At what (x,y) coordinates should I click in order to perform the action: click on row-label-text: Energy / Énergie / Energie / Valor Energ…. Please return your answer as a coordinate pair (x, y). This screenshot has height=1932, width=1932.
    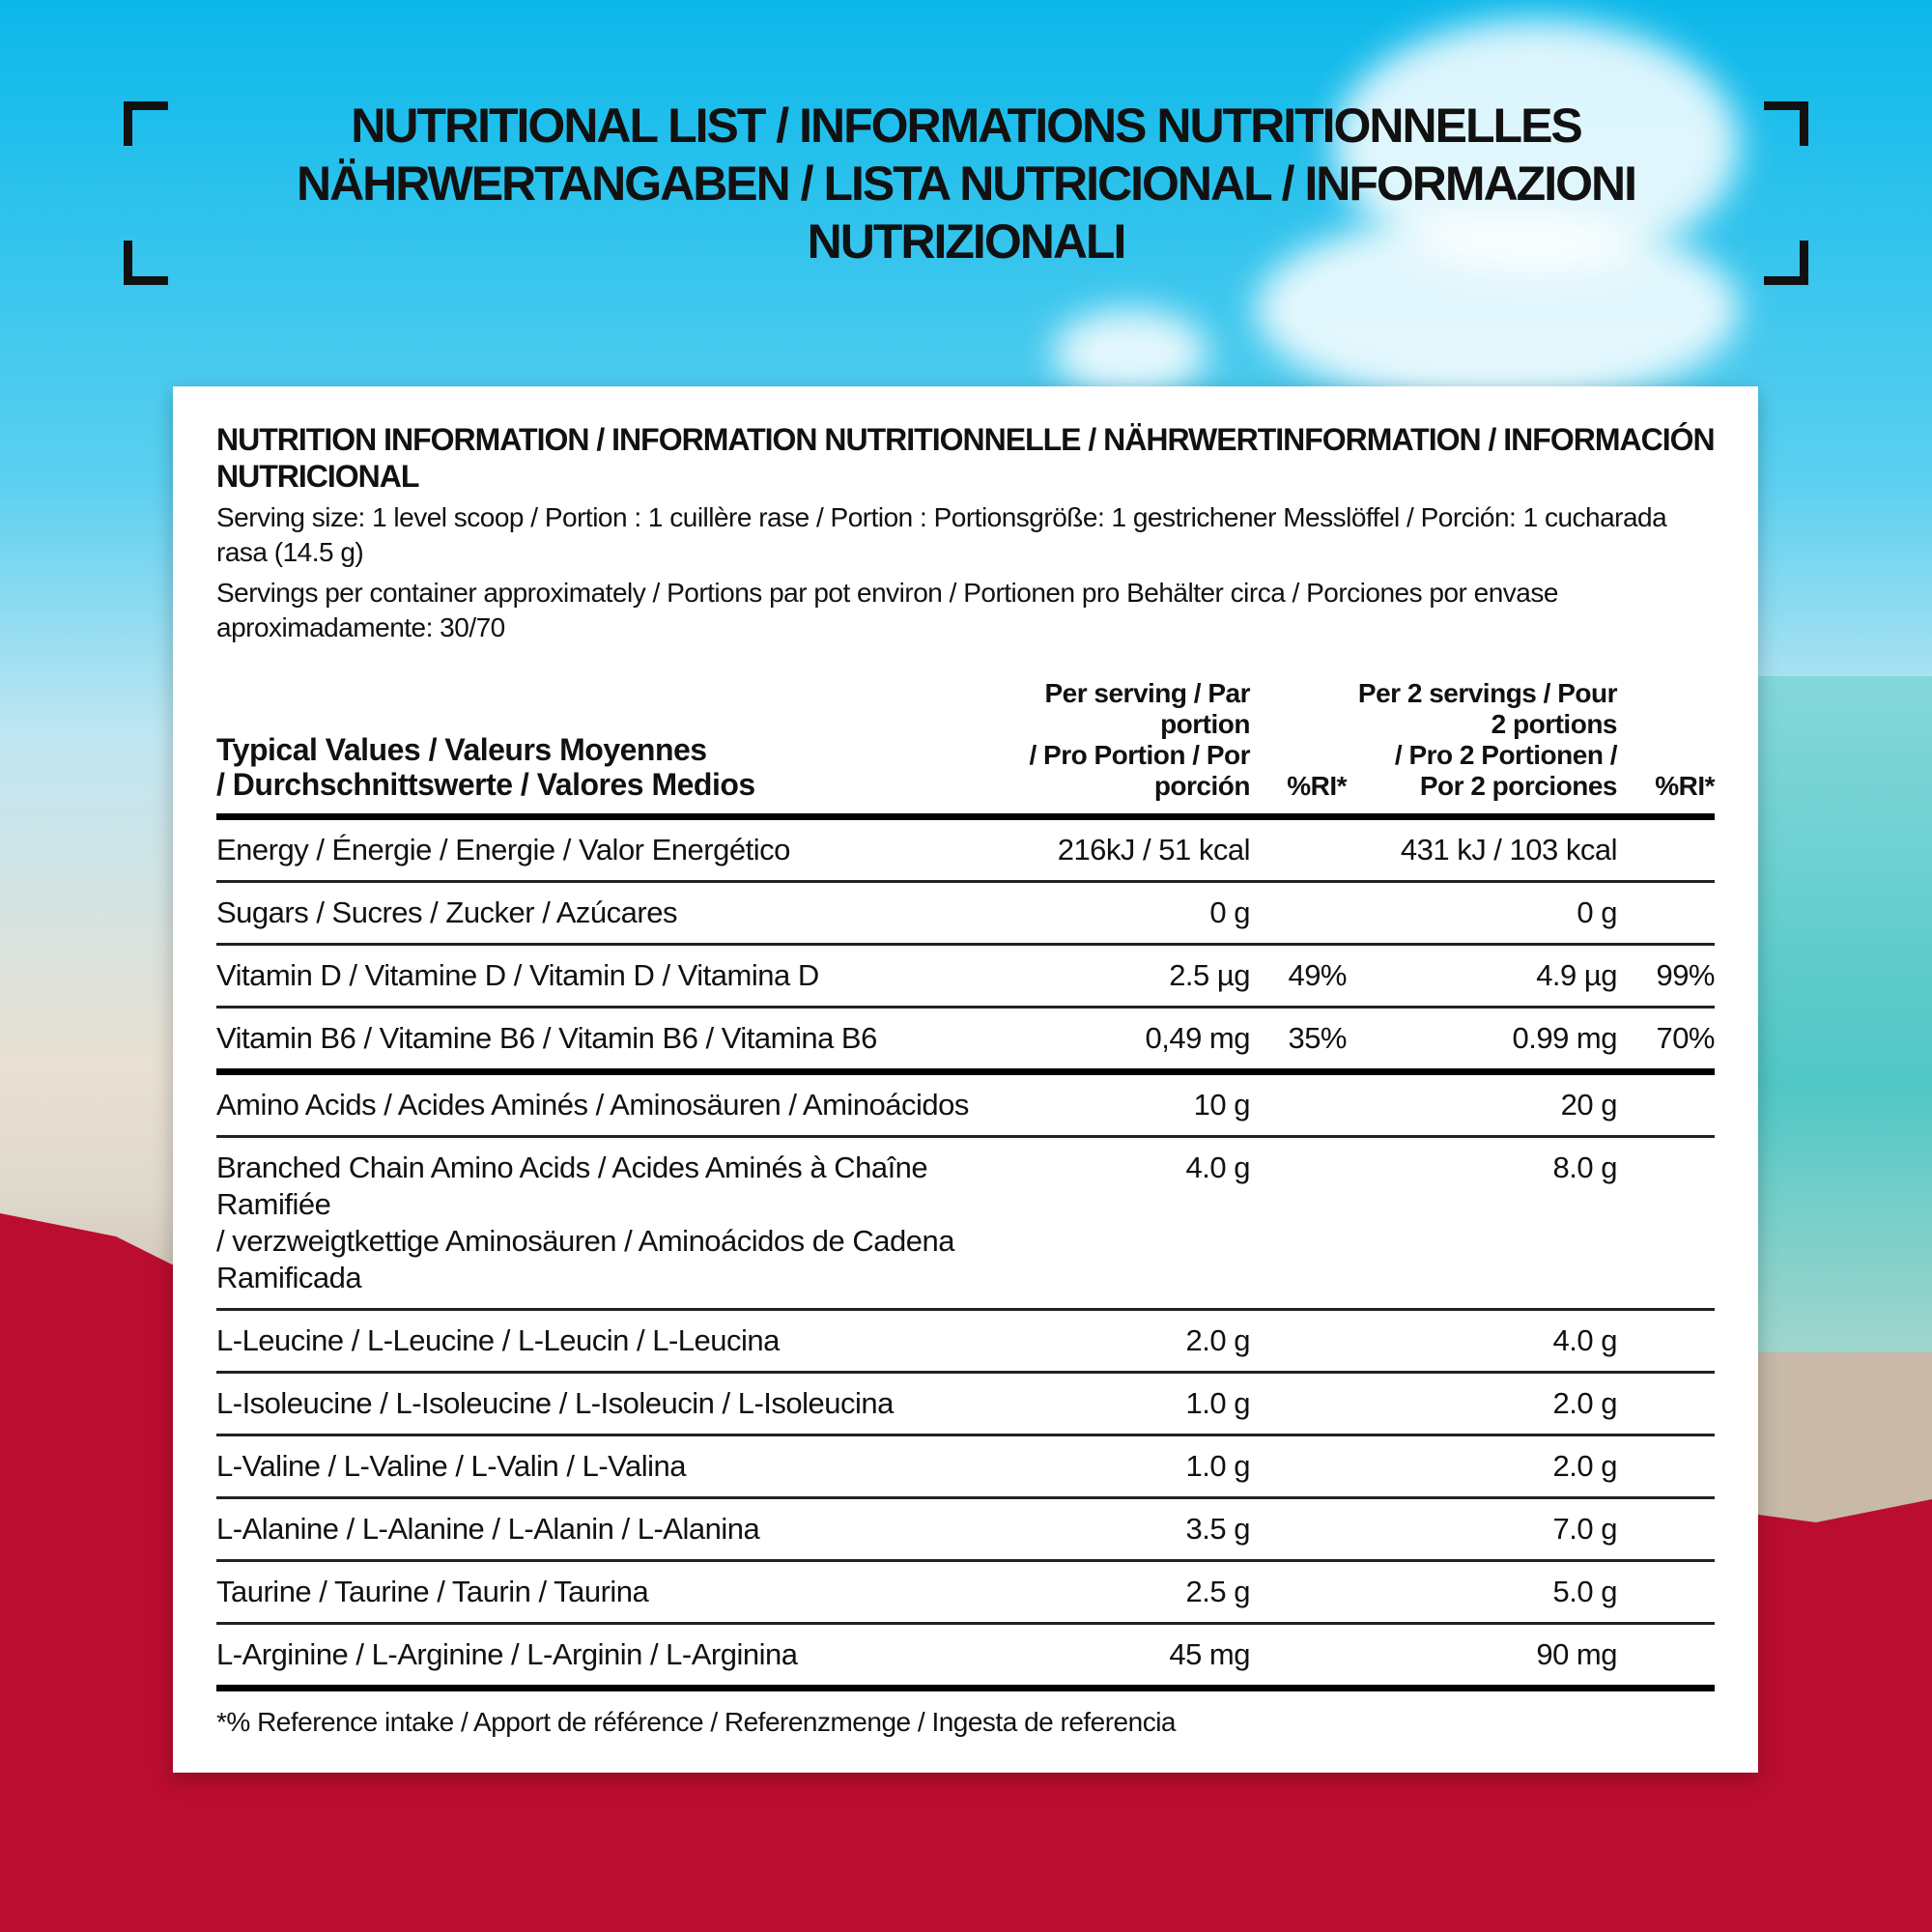
    Looking at the image, I should click on (503, 850).